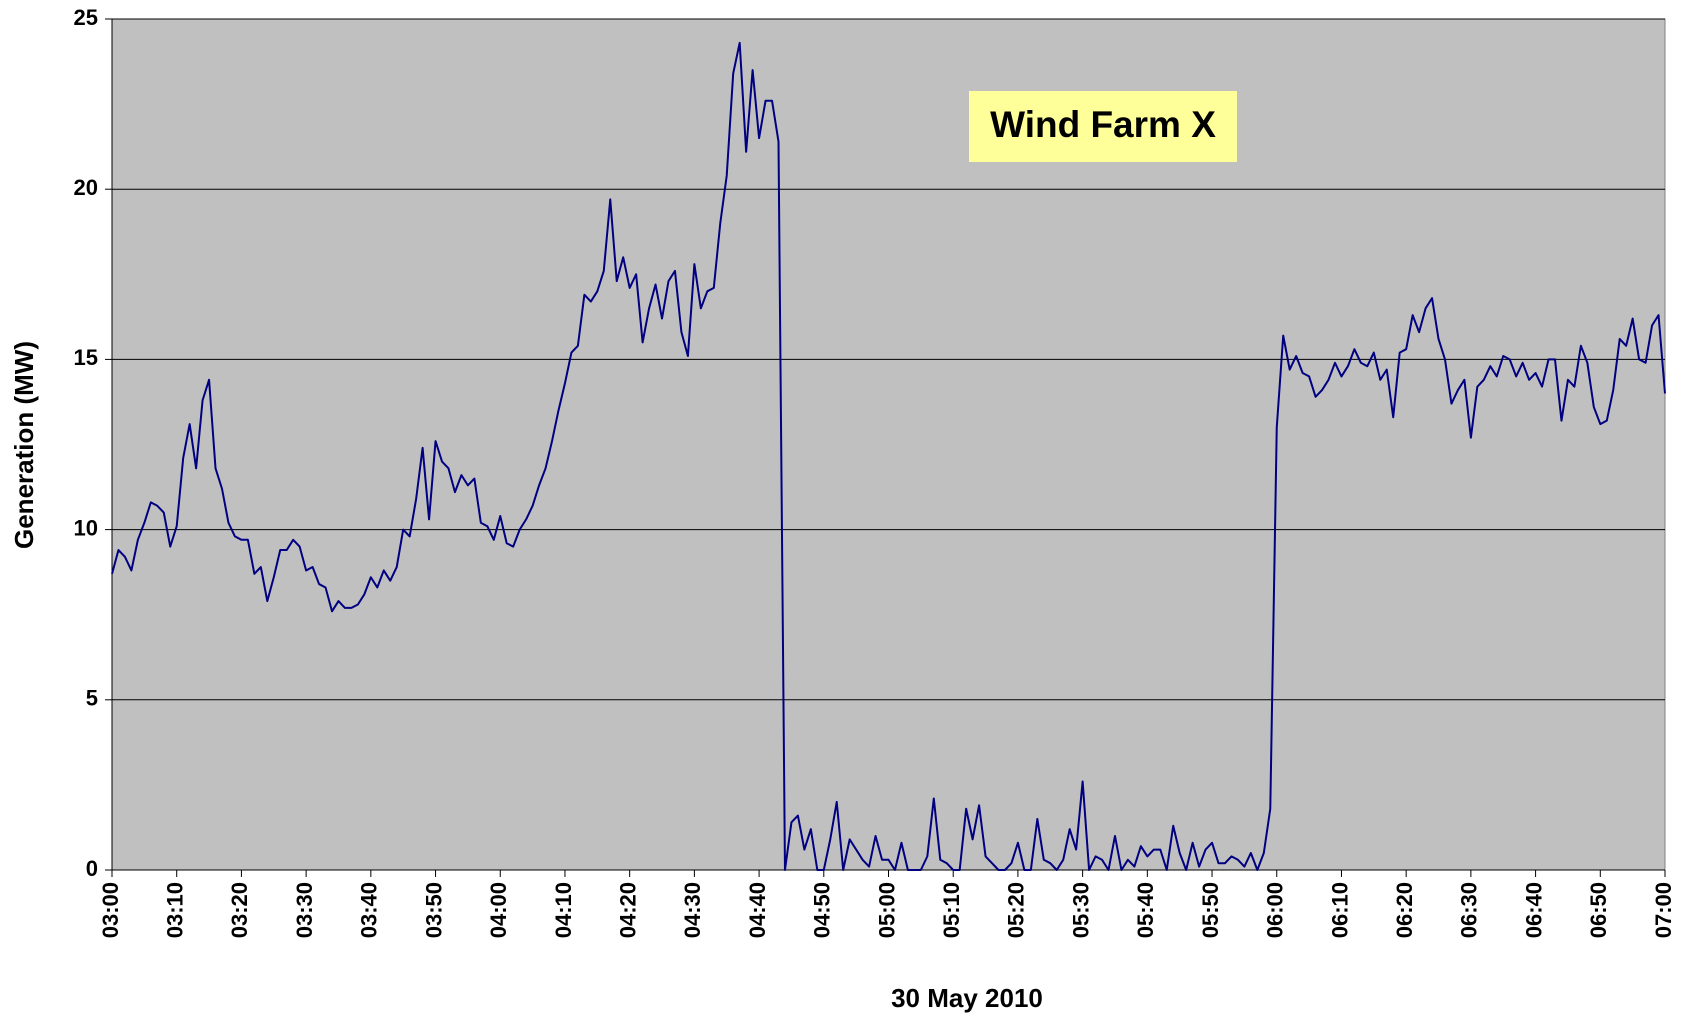 The height and width of the screenshot is (1016, 1688). I want to click on x-tick-label: 04:10, so click(563, 910).